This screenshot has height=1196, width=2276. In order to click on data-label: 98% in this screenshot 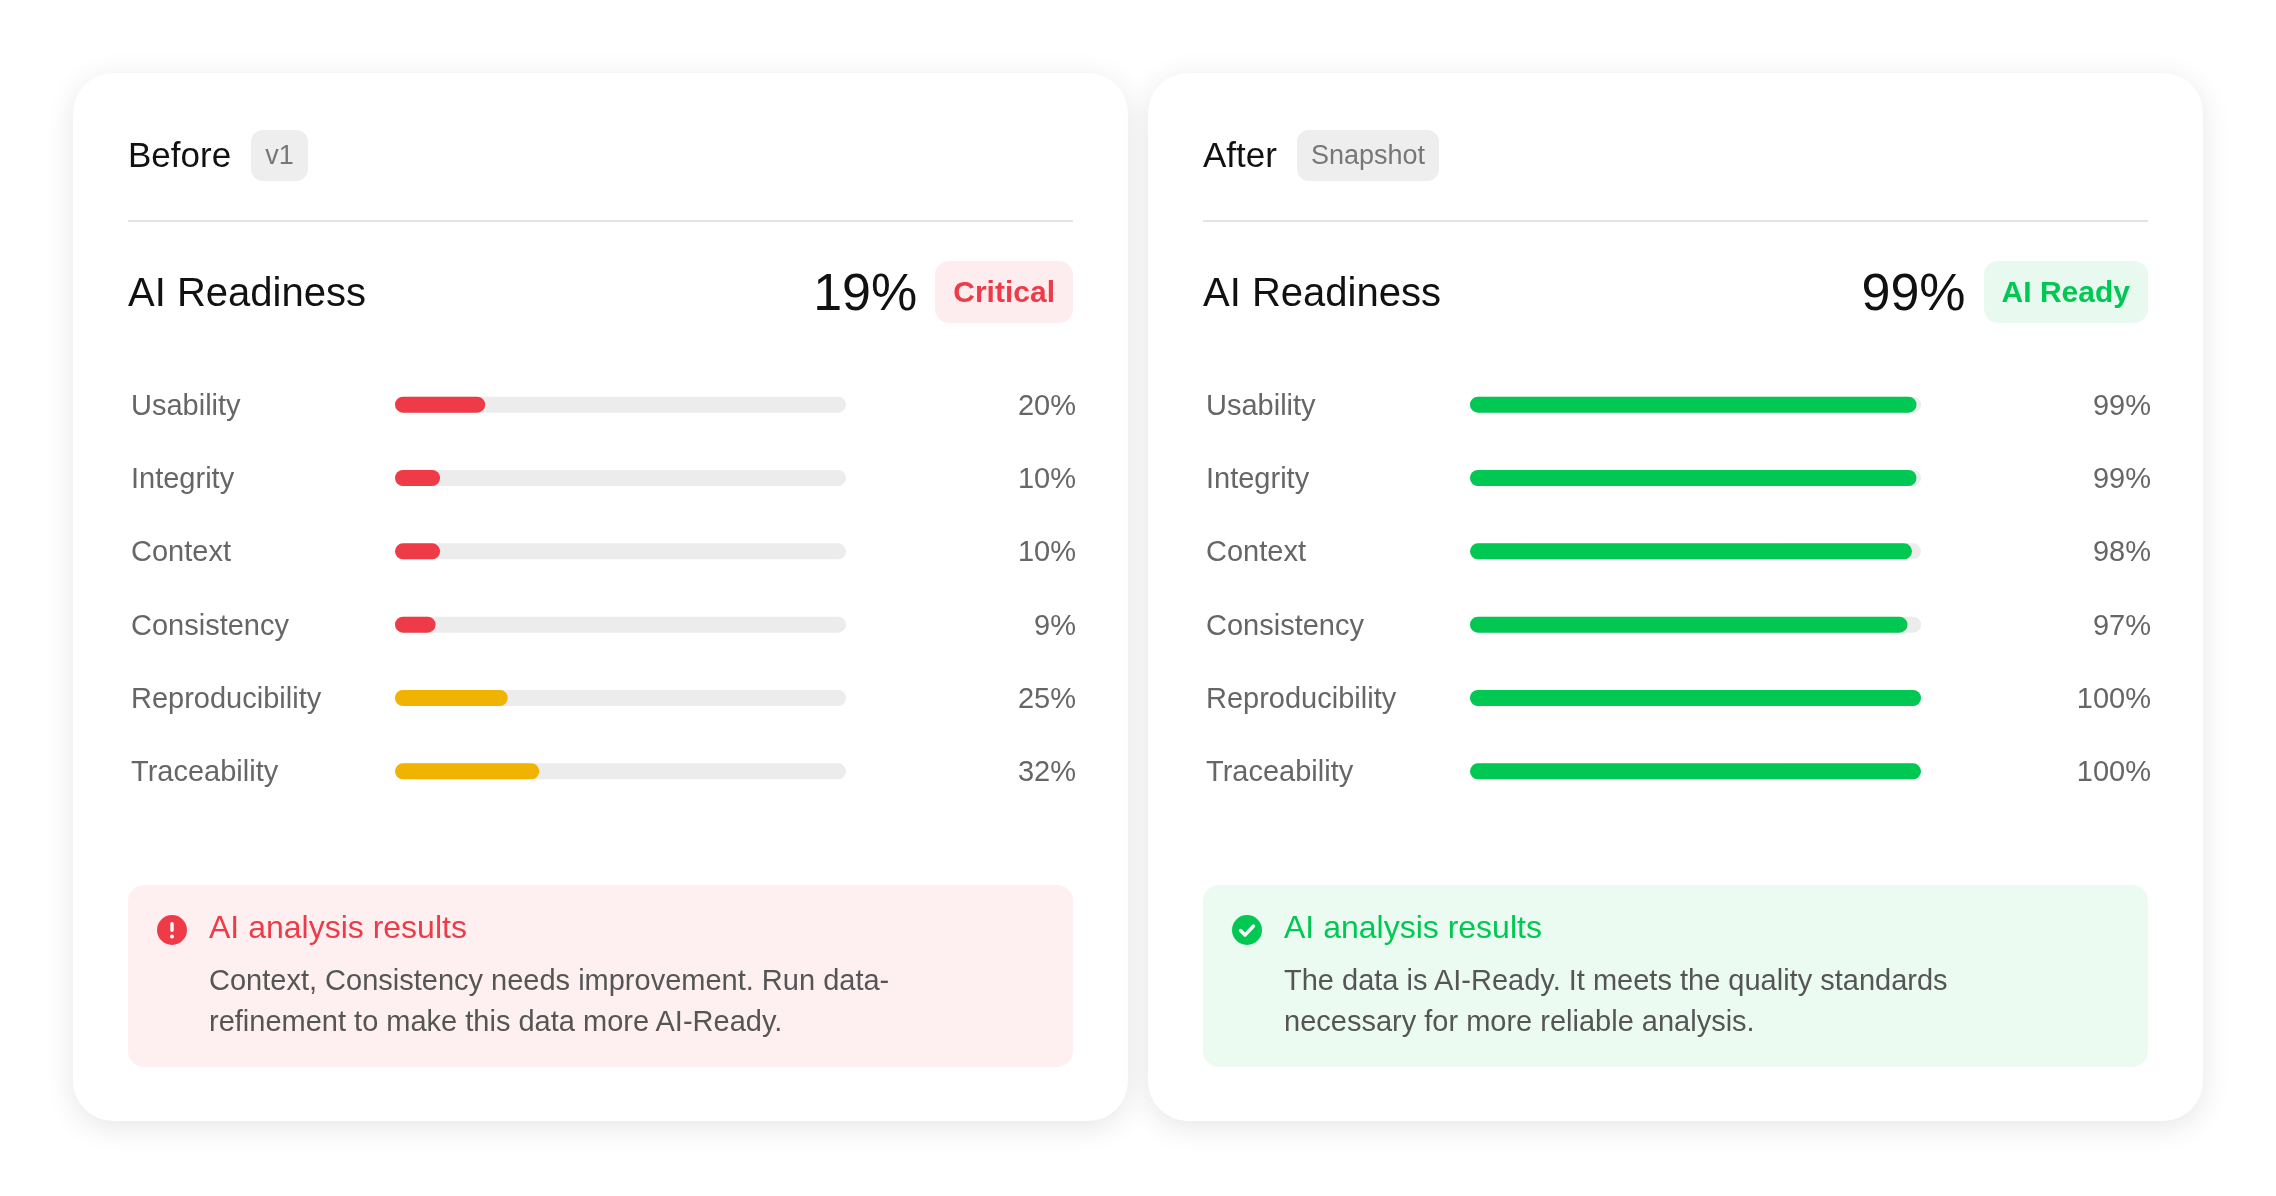, I will do `click(2121, 551)`.